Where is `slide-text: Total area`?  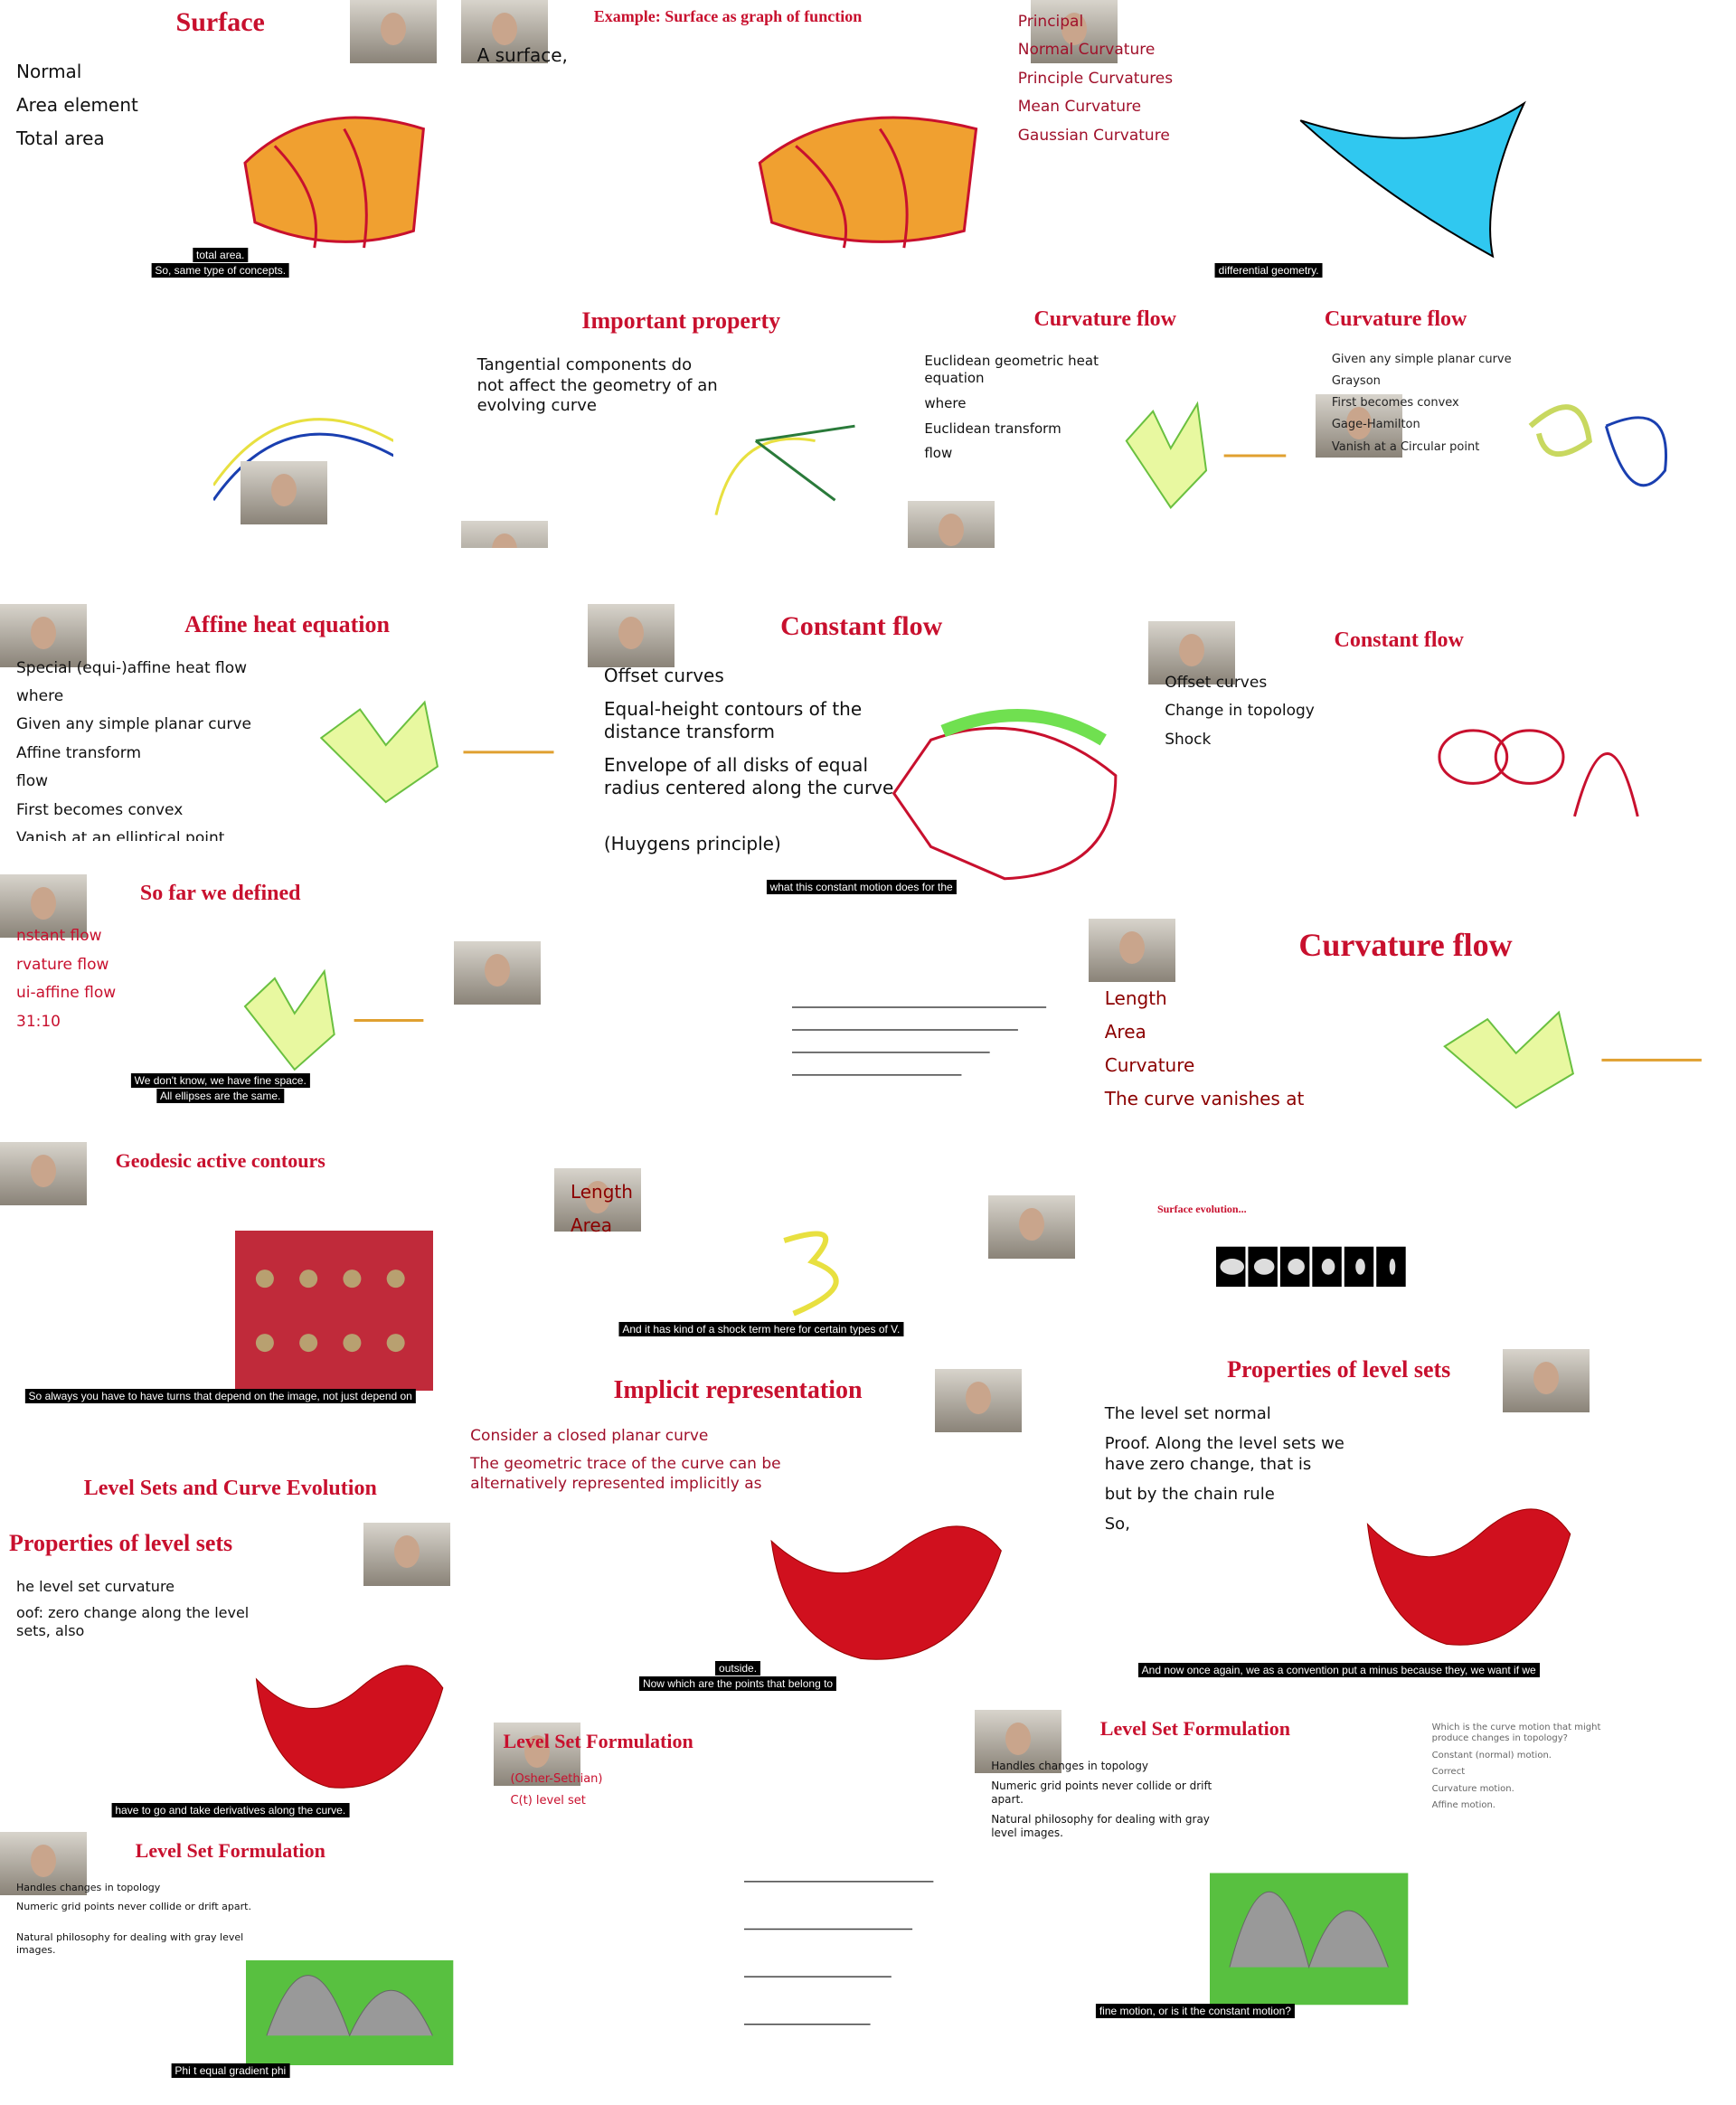 slide-text: Total area is located at coordinates (60, 138).